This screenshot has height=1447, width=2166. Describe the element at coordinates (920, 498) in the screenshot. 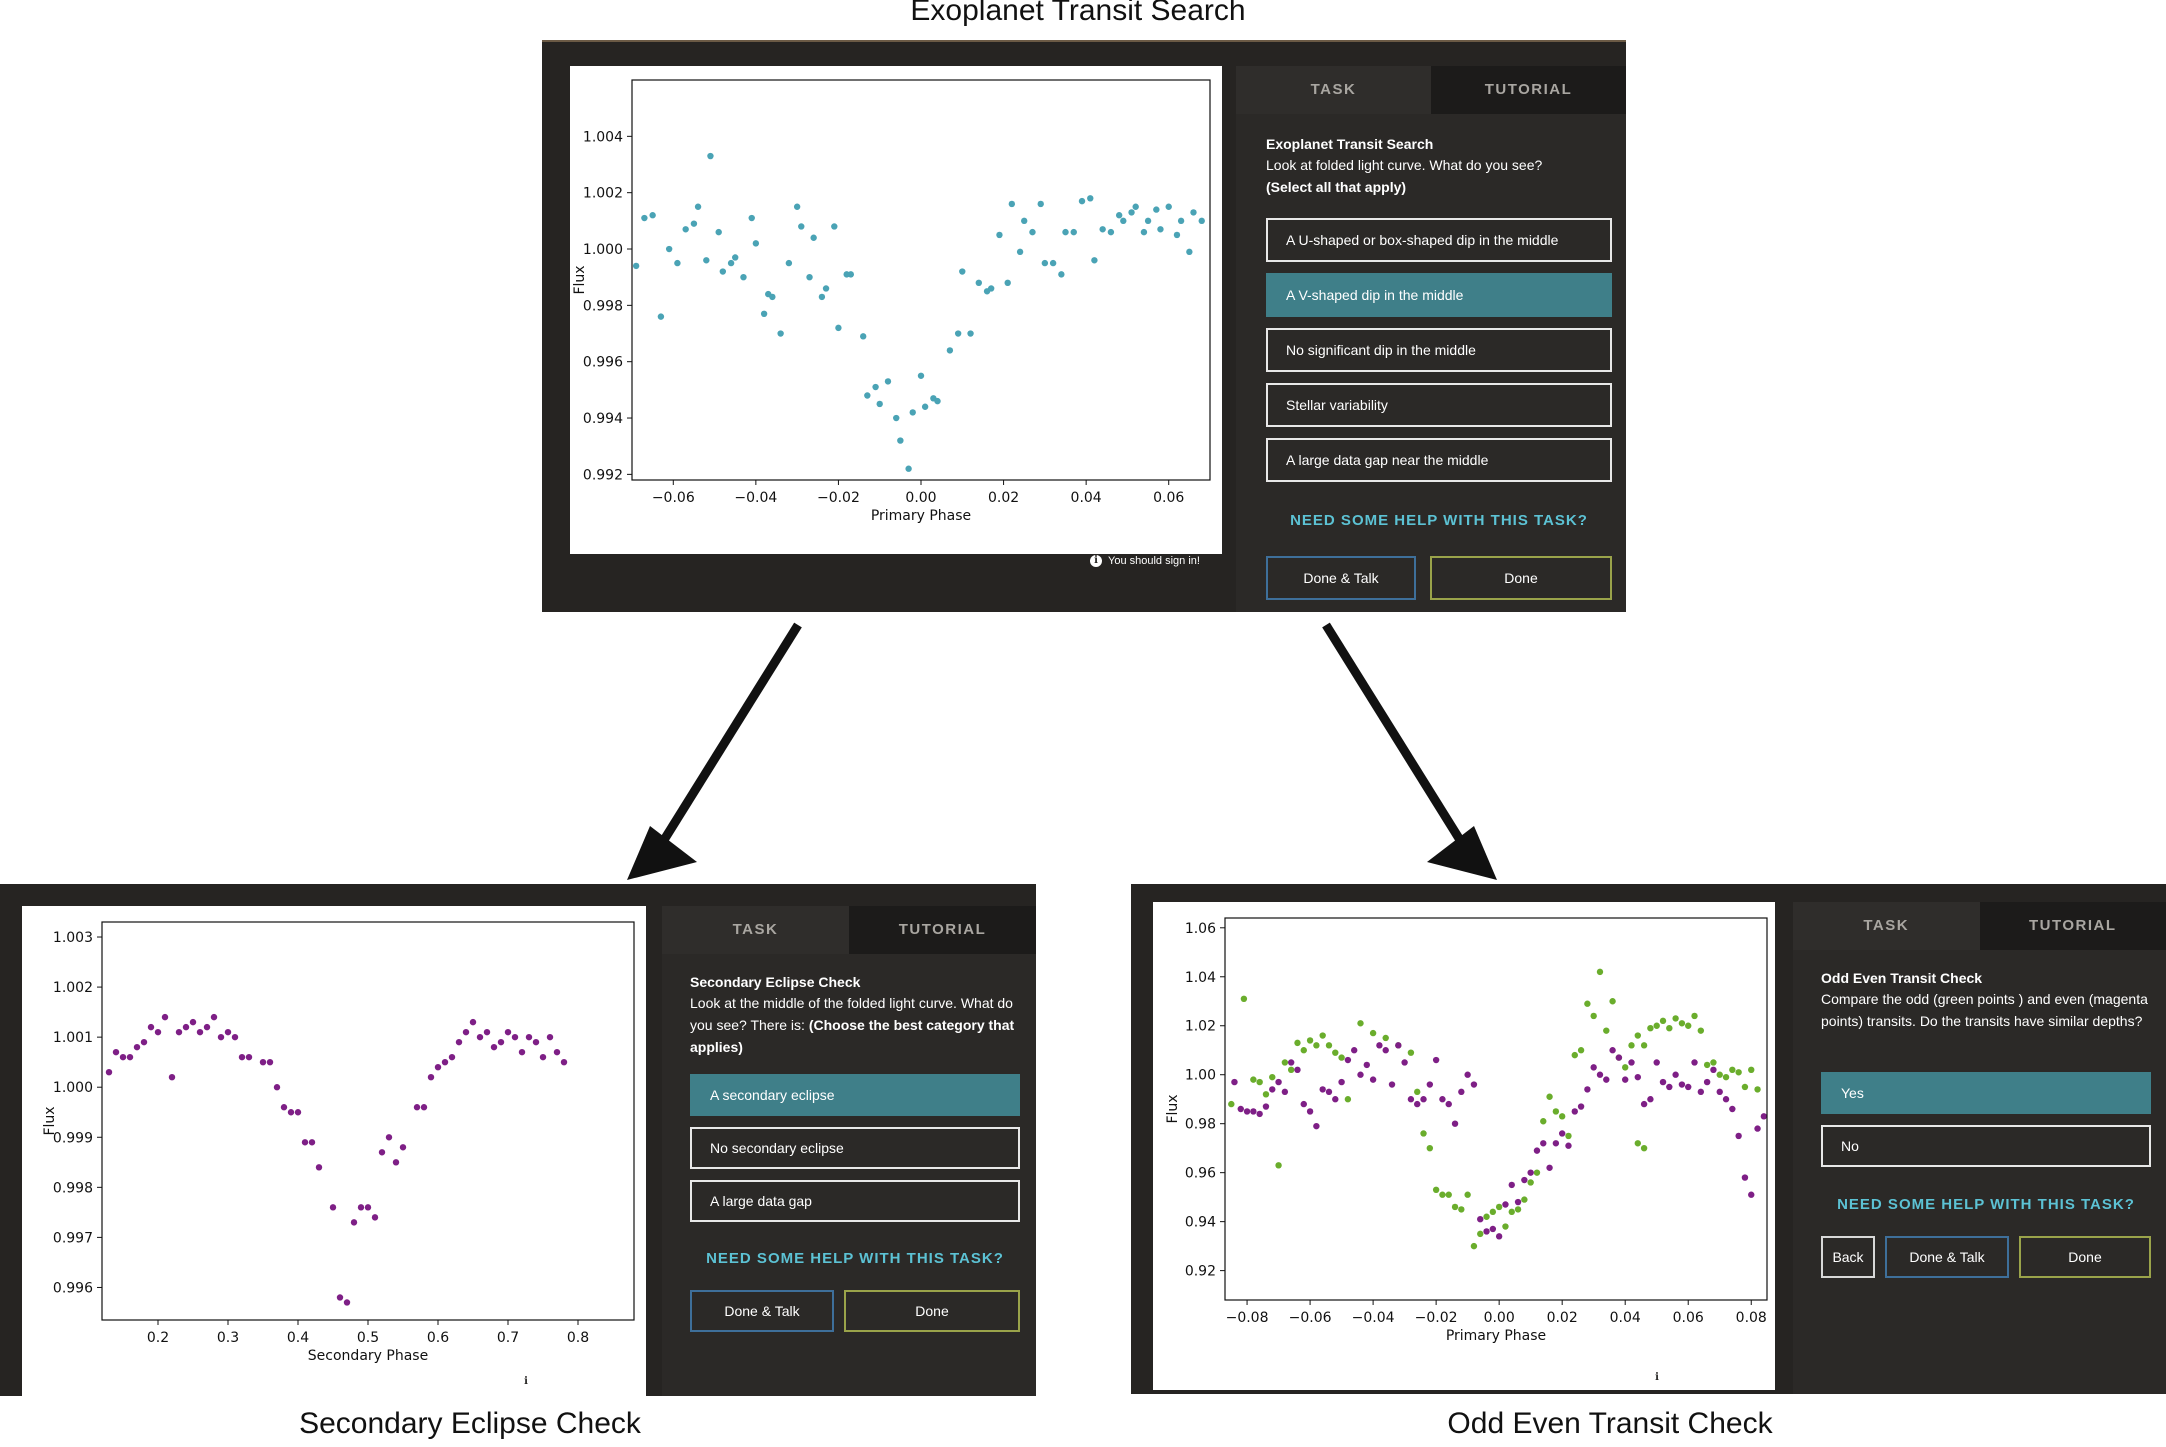

I see `x-tick-label: 0.00` at that location.